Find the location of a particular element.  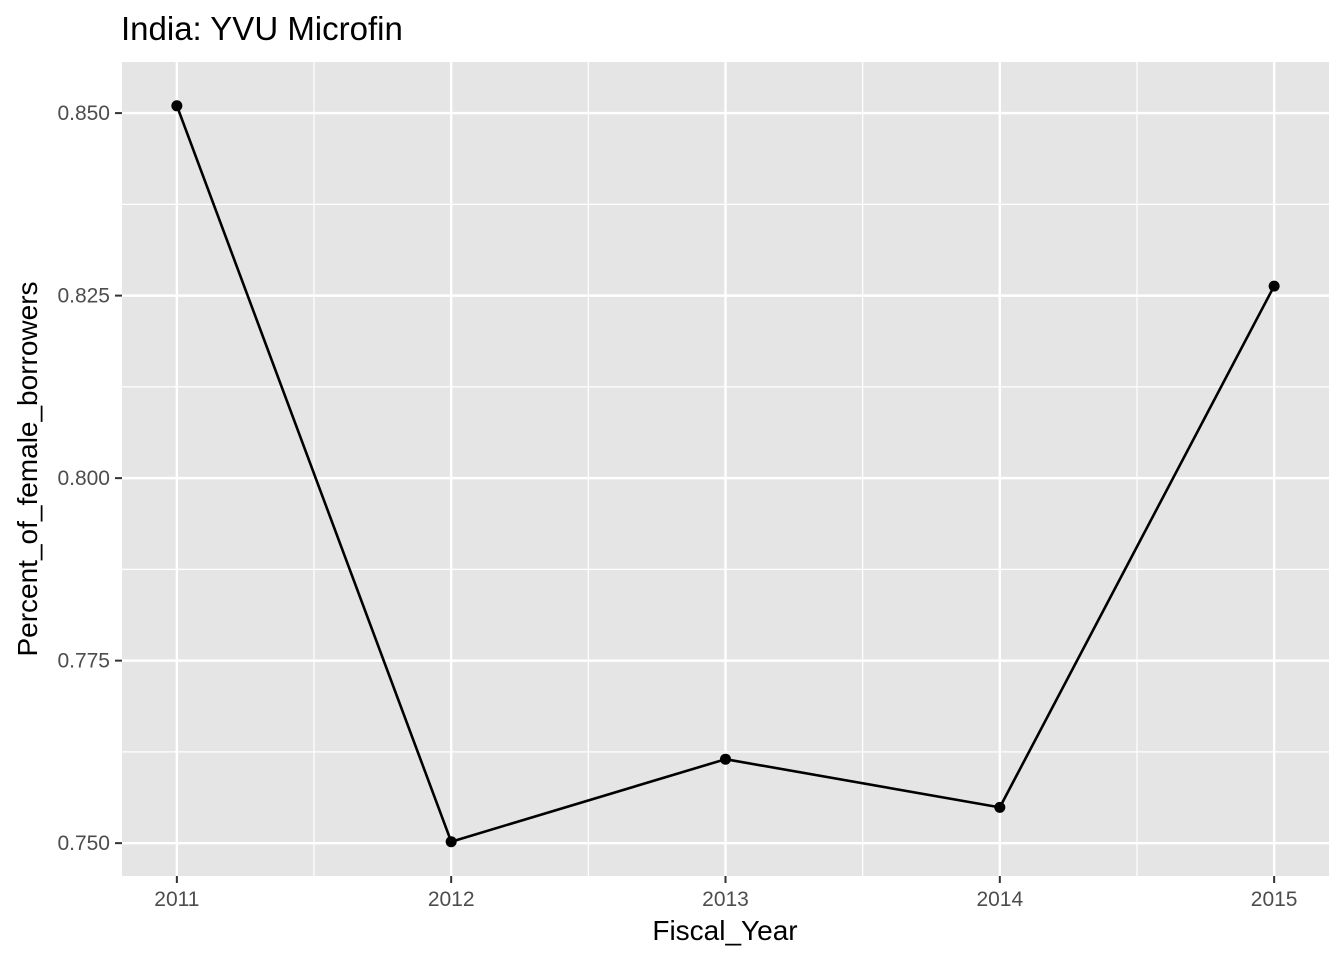

y-tick-label: 0.825 is located at coordinates (83, 296).